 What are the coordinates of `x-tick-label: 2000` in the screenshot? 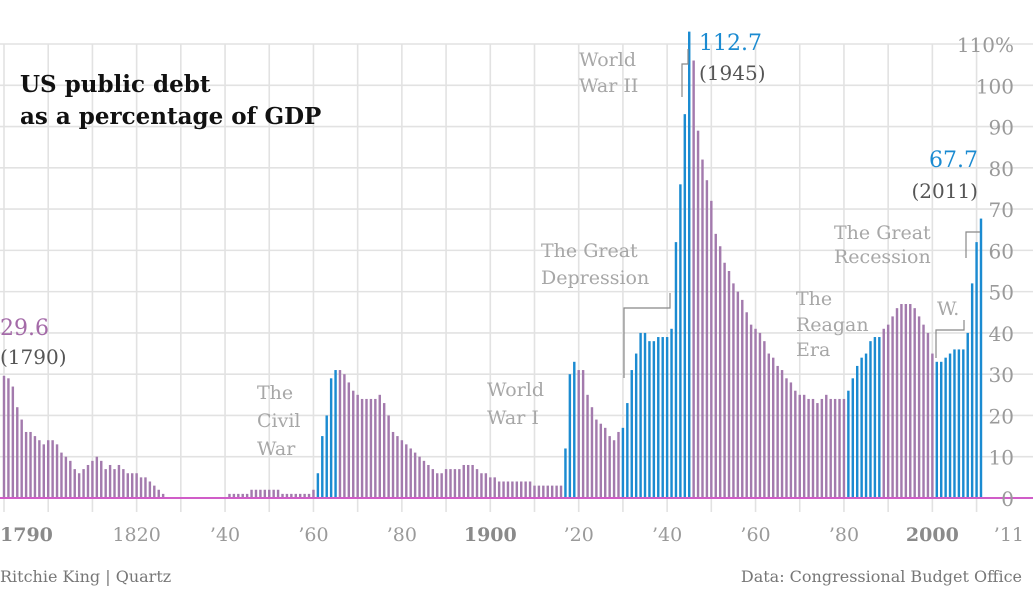 It's located at (932, 535).